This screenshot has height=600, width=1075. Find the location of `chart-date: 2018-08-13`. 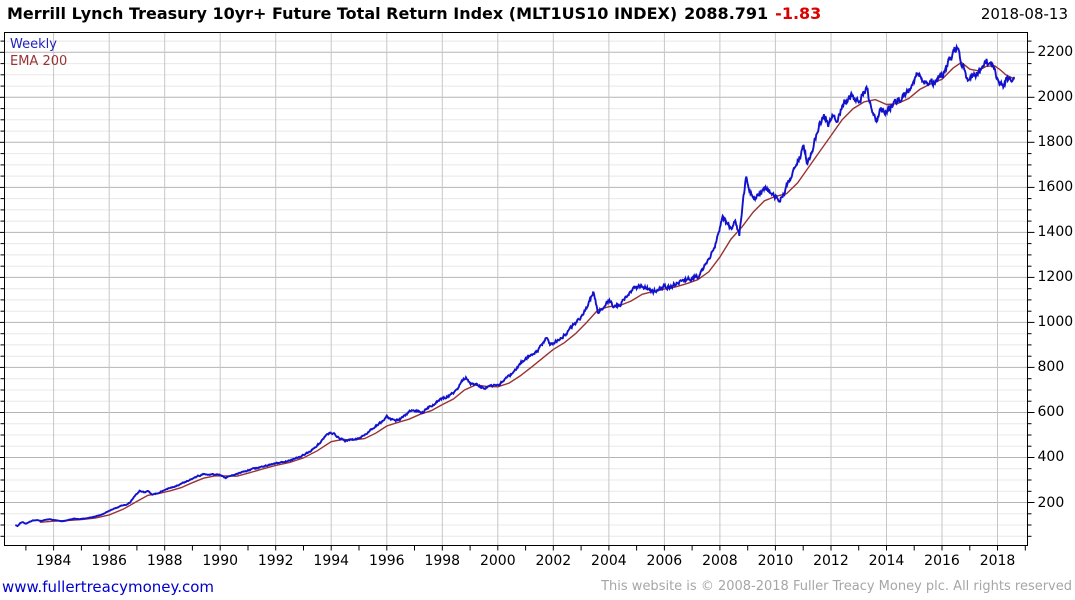

chart-date: 2018-08-13 is located at coordinates (1024, 14).